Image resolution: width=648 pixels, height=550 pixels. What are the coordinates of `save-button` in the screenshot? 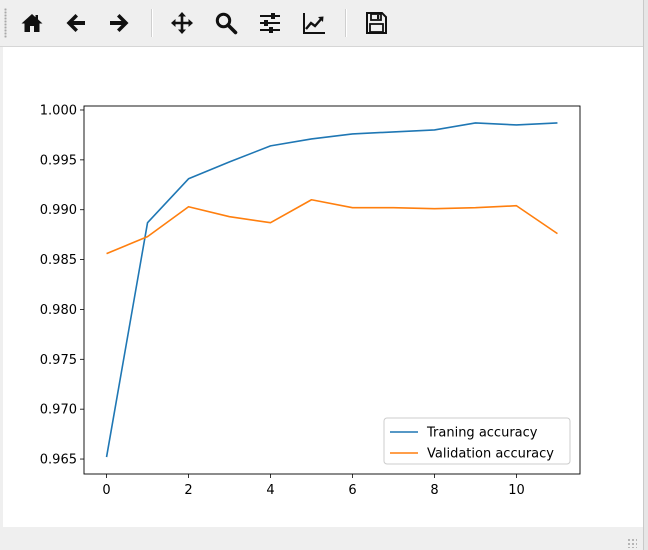 It's located at (376, 23).